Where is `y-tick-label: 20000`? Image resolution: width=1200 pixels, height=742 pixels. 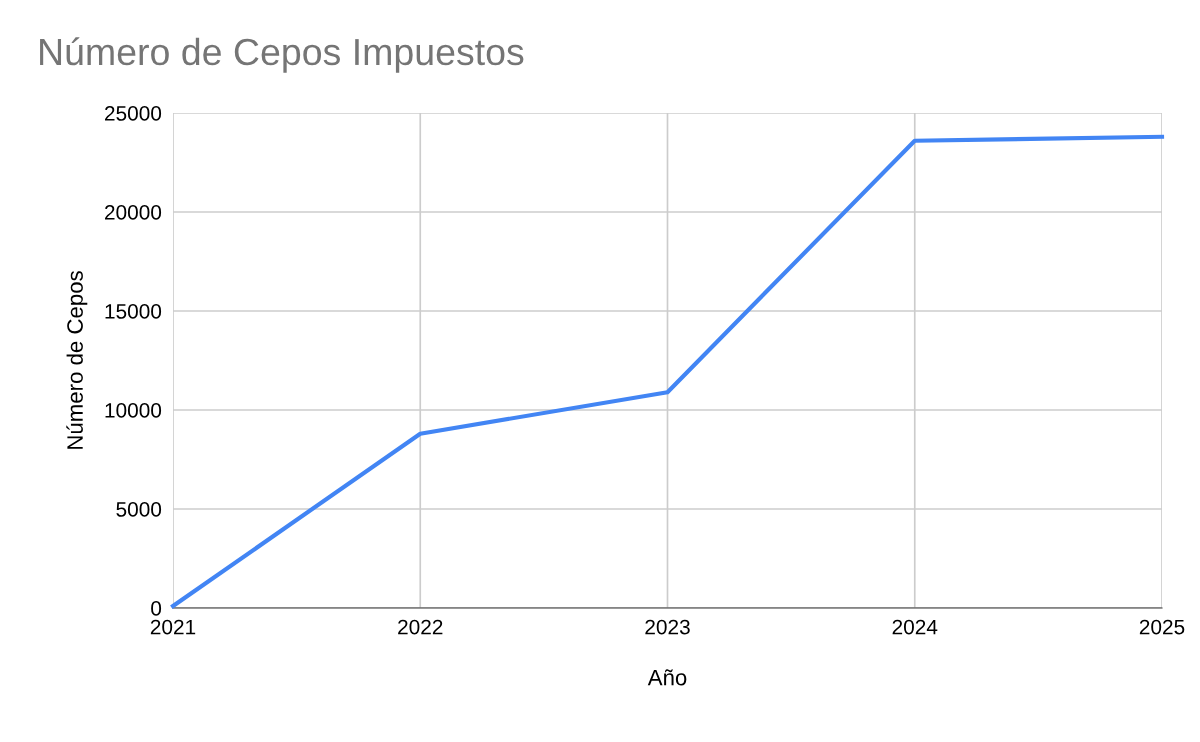 y-tick-label: 20000 is located at coordinates (133, 212).